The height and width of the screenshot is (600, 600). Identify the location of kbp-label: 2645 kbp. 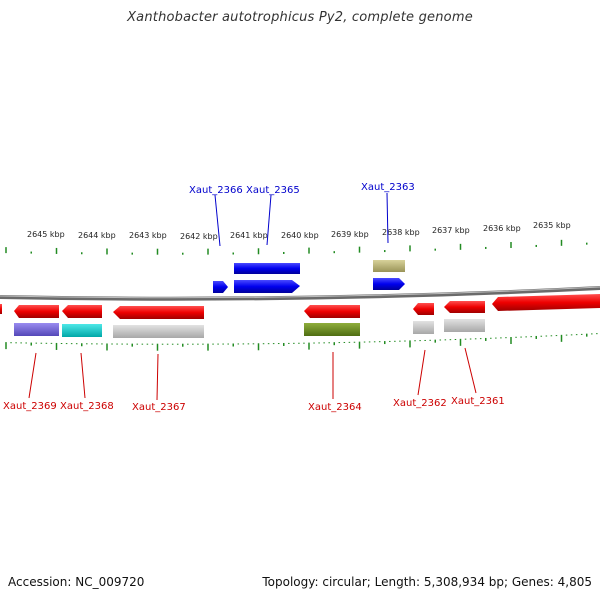
(46, 234).